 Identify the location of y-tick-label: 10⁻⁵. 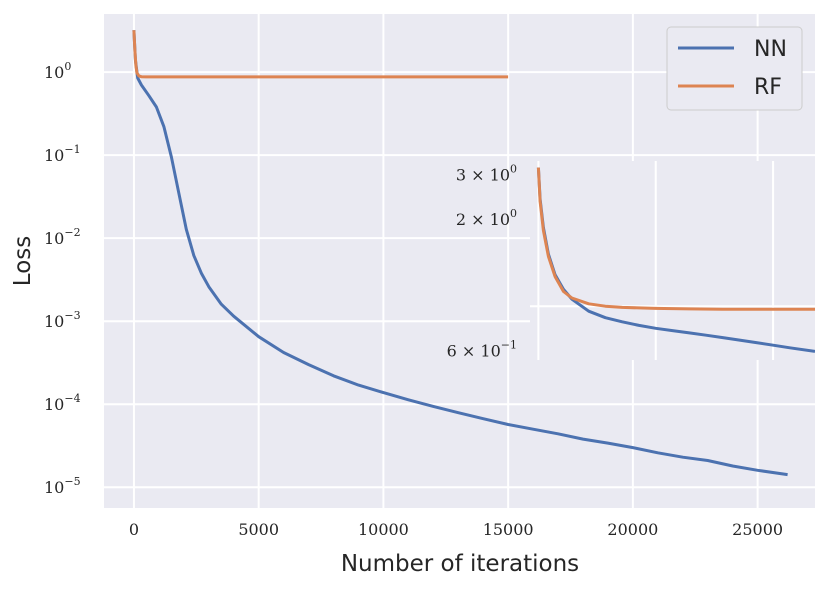
(62, 486).